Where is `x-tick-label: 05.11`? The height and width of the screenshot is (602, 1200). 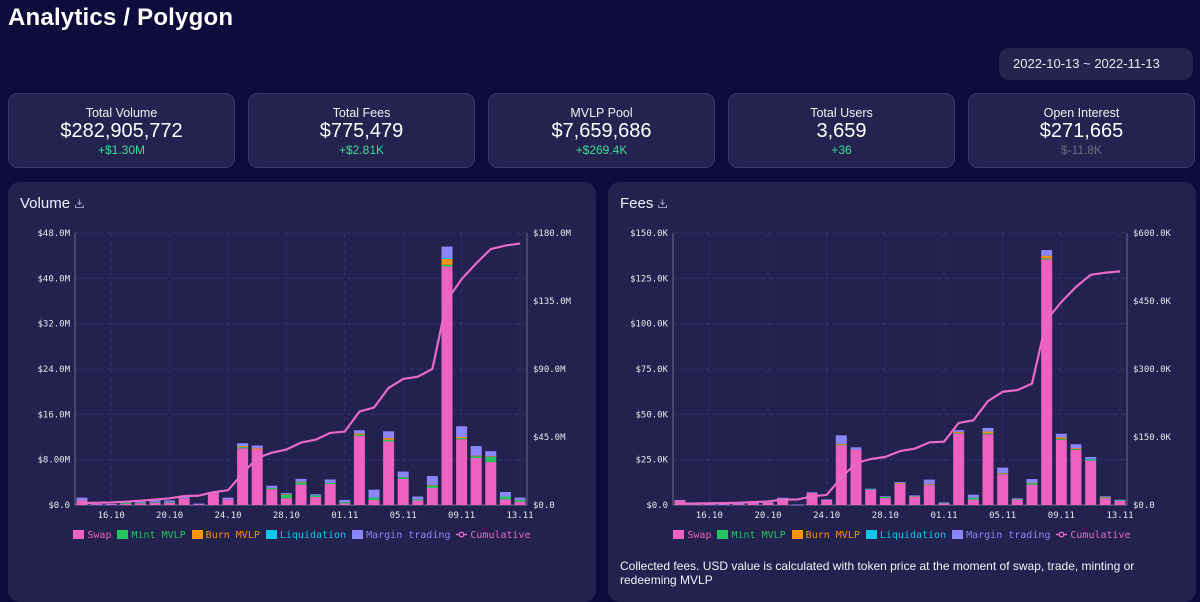
x-tick-label: 05.11 is located at coordinates (1002, 516).